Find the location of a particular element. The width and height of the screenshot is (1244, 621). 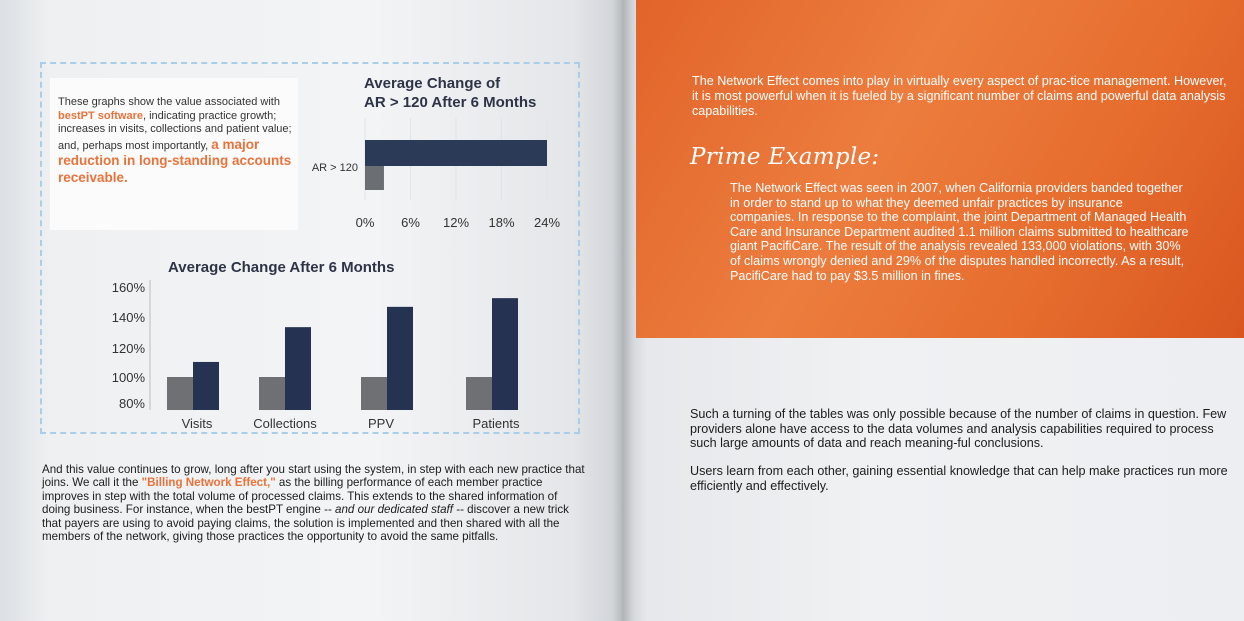

ar-chart-title-line1: Average Change of is located at coordinates (432, 83).